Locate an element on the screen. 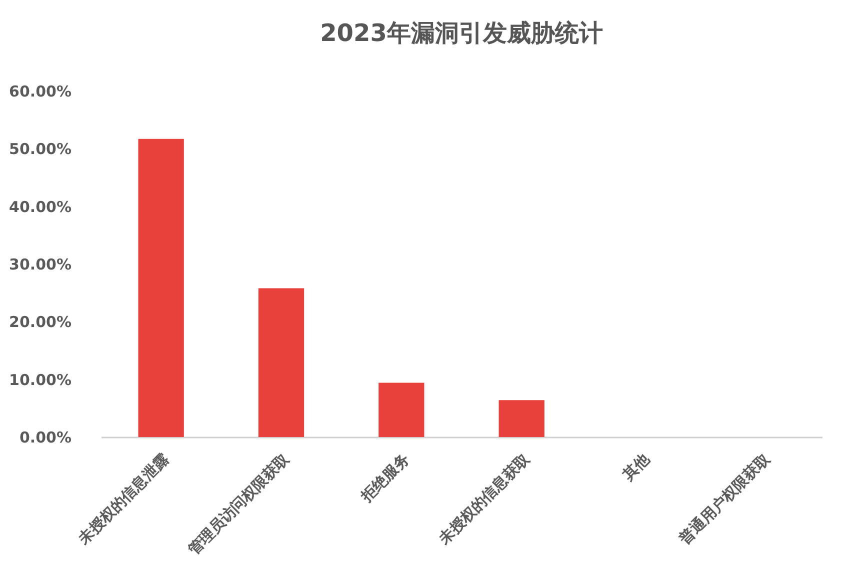  y-tick-label: 20.00% is located at coordinates (40, 322).